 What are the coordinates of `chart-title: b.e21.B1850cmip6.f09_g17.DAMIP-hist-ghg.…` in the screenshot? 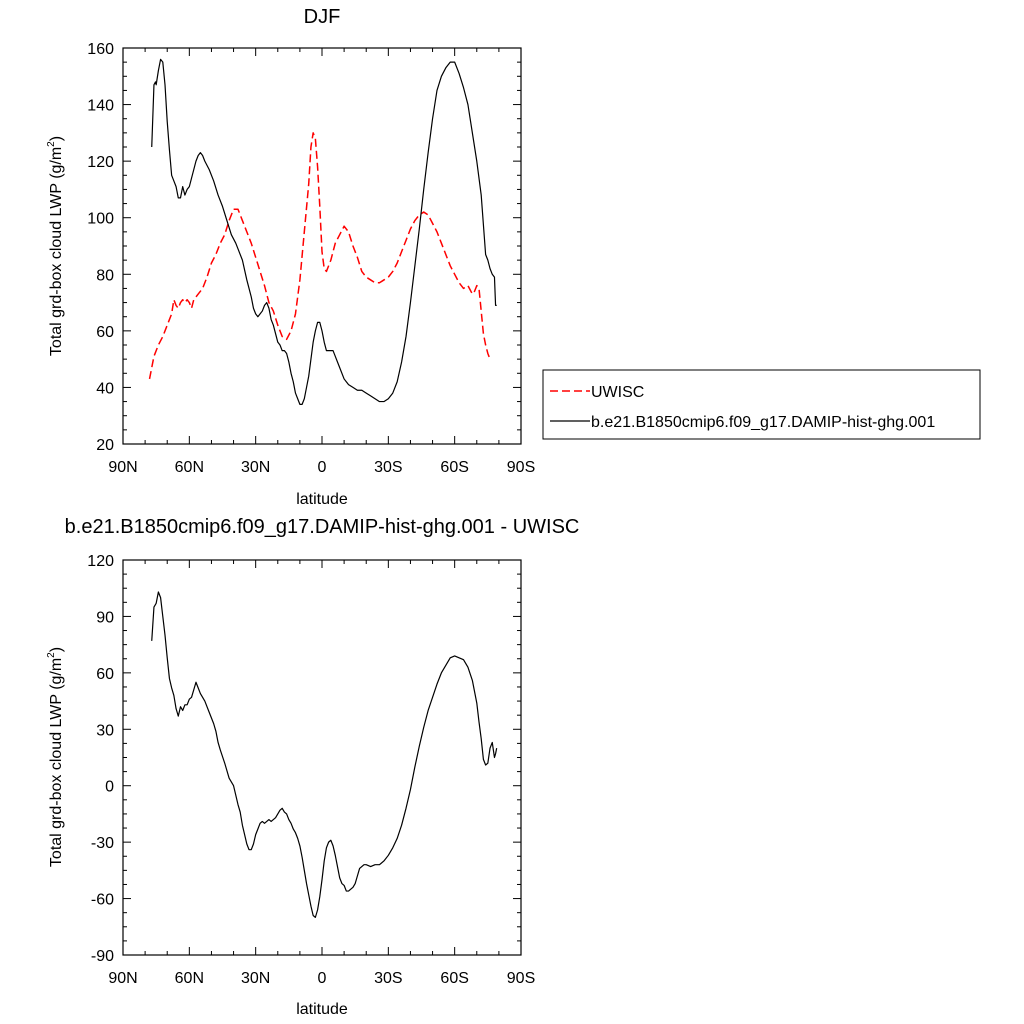 It's located at (322, 527).